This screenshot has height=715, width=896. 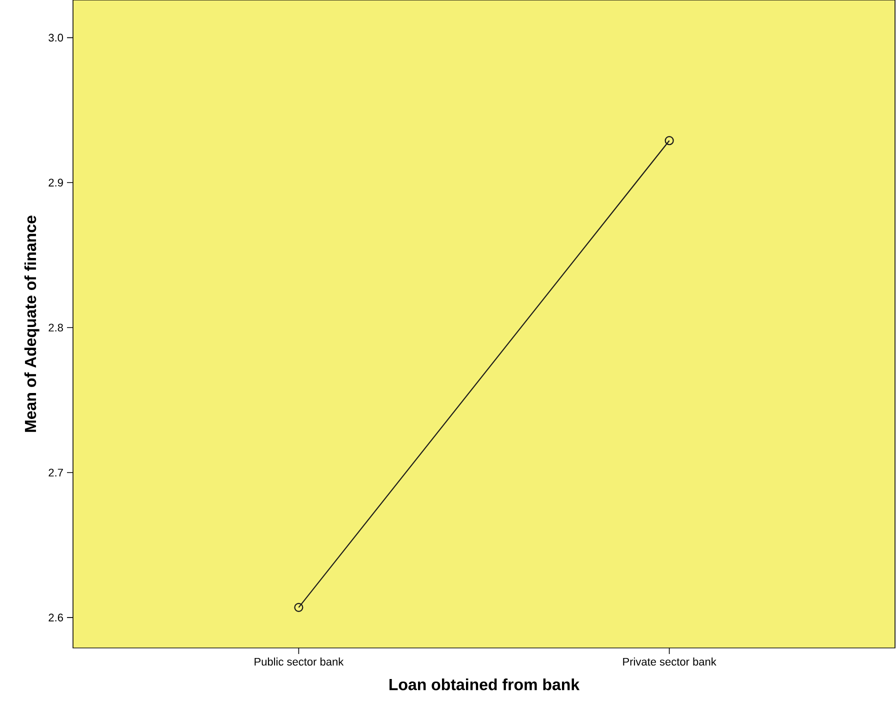 I want to click on y-tick-label: 2.6, so click(x=55, y=618).